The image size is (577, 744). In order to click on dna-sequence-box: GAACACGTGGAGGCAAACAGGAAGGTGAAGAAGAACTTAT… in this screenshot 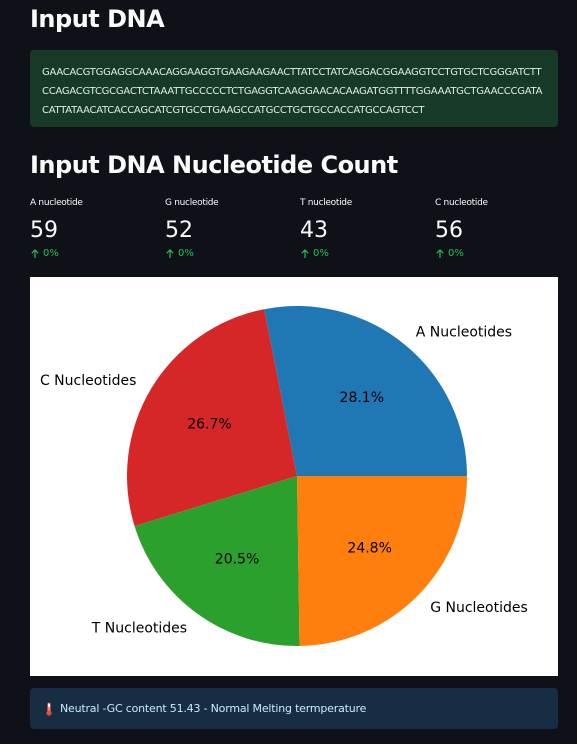, I will do `click(294, 88)`.